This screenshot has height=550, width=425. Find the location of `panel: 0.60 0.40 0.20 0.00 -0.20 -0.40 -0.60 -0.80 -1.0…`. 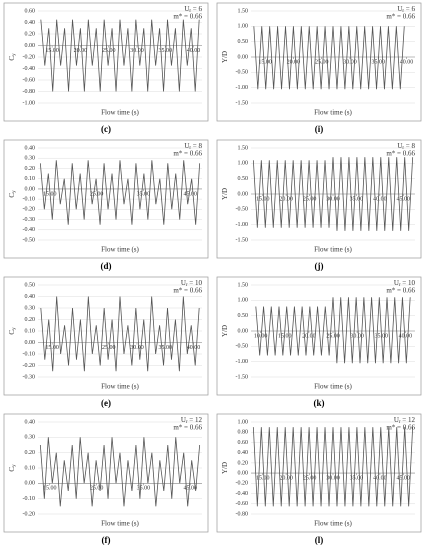

panel: 0.60 0.40 0.20 0.00 -0.20 -0.40 -0.60 -0.80 -1.0… is located at coordinates (106, 62).